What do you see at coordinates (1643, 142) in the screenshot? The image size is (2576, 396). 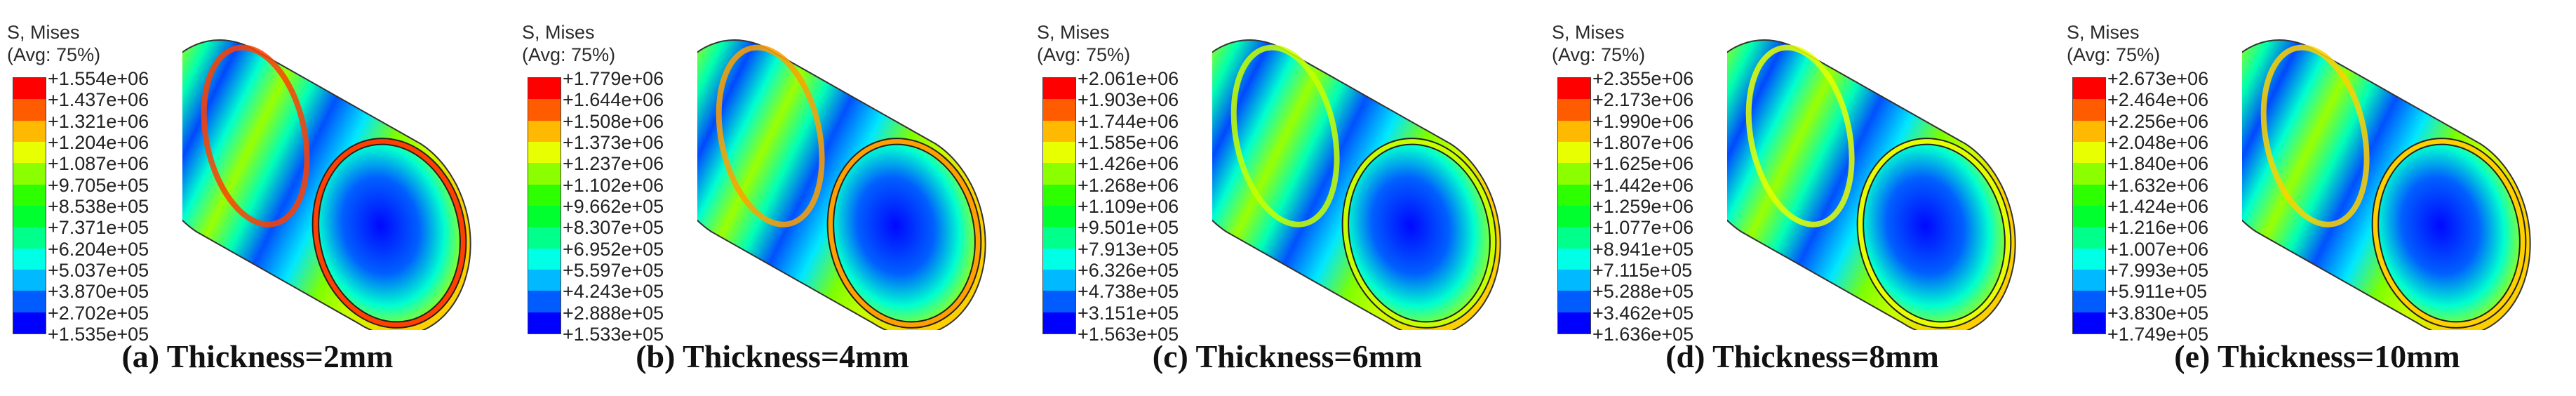 I see `legend-value: +1.807e+06` at bounding box center [1643, 142].